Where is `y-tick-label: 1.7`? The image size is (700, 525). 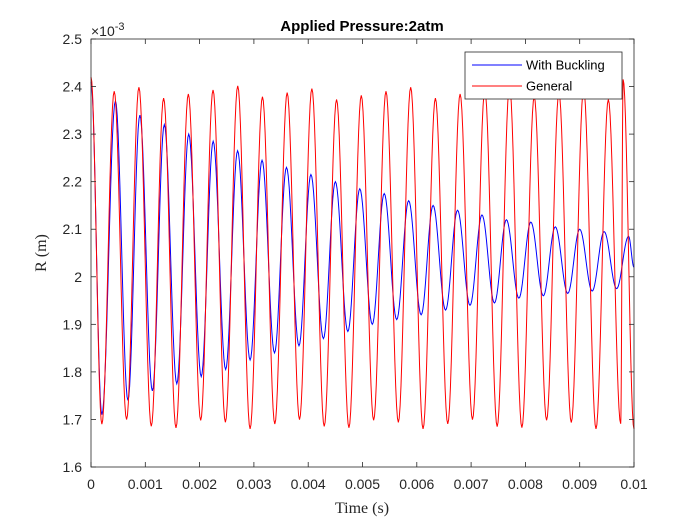
y-tick-label: 1.7 is located at coordinates (73, 419).